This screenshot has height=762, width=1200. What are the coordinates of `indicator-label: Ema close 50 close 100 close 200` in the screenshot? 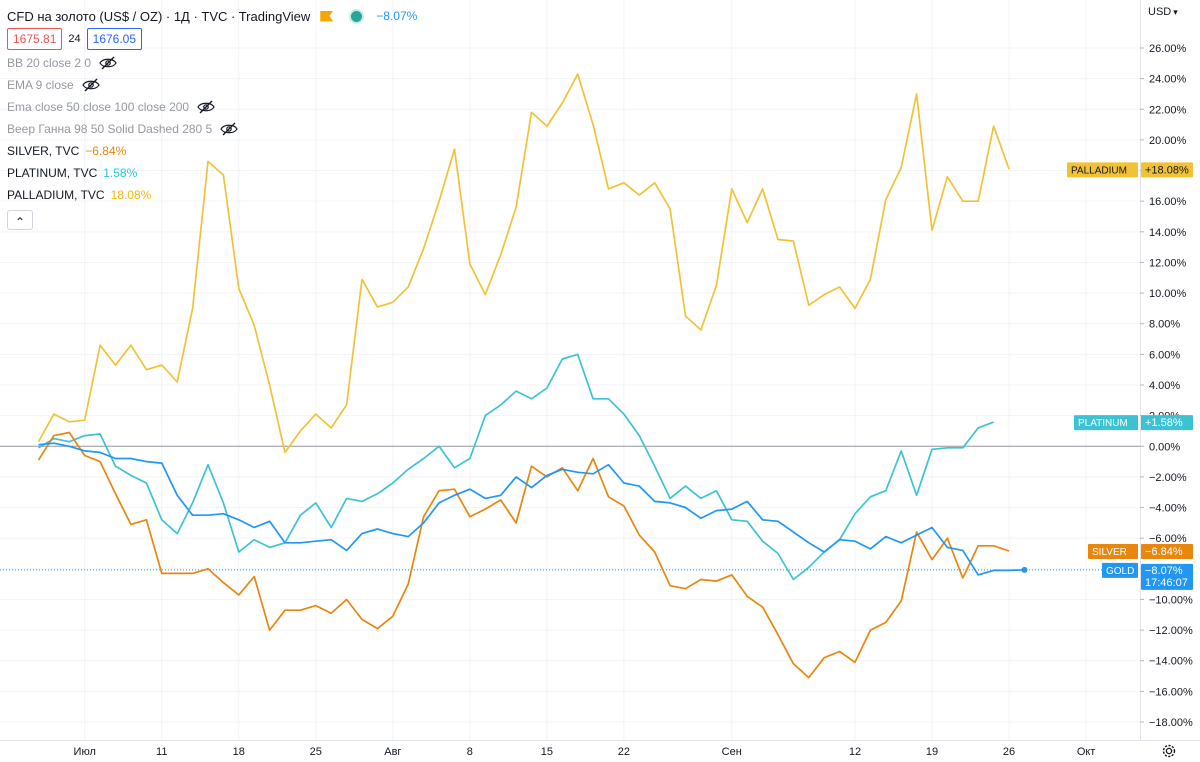 It's located at (98, 107).